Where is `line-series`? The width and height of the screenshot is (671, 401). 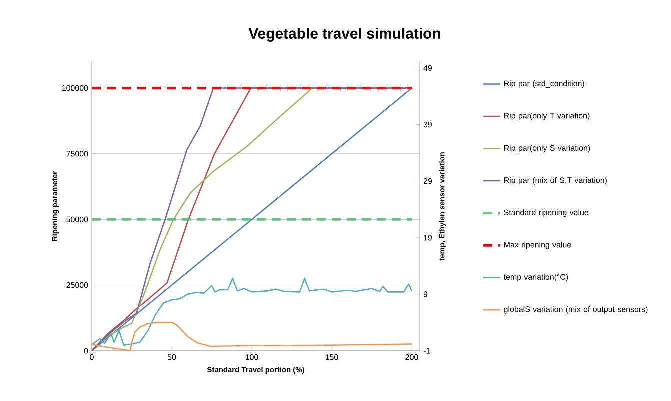 line-series is located at coordinates (252, 312).